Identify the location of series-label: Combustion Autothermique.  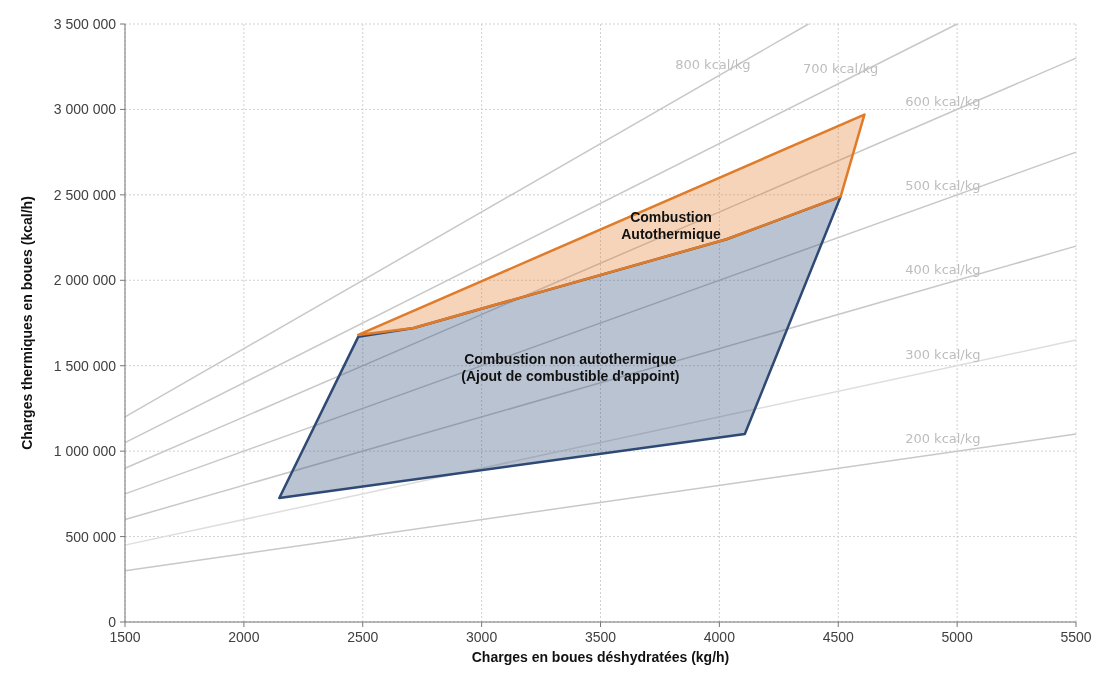
(671, 226).